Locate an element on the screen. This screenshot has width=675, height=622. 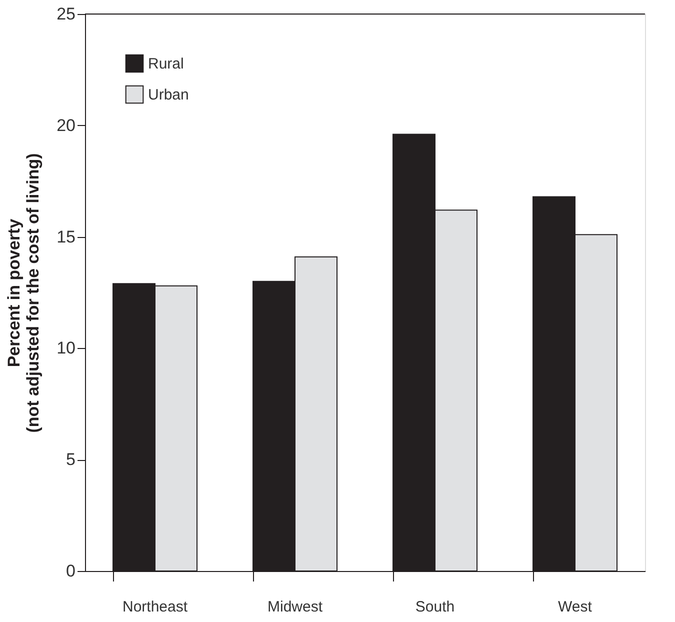
y-tick-label: 5 is located at coordinates (71, 460).